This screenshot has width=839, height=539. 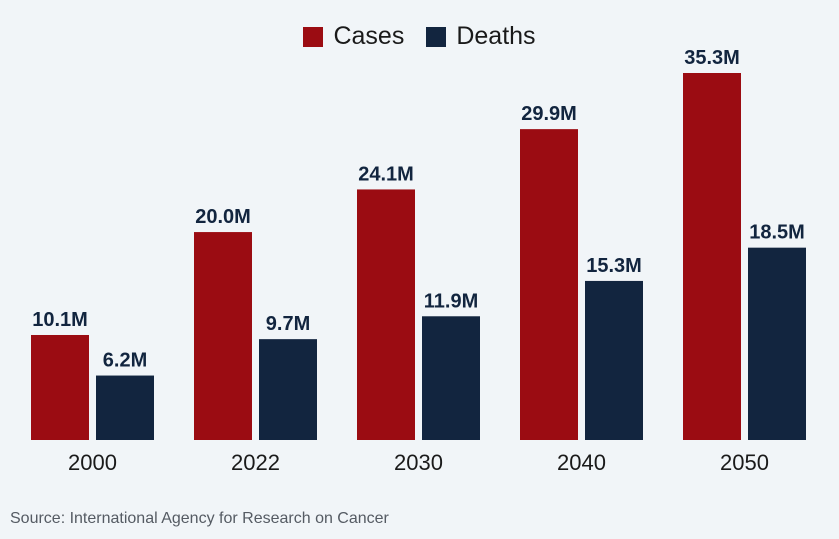 I want to click on data-label-cases-2050: 35.3M, so click(x=712, y=58).